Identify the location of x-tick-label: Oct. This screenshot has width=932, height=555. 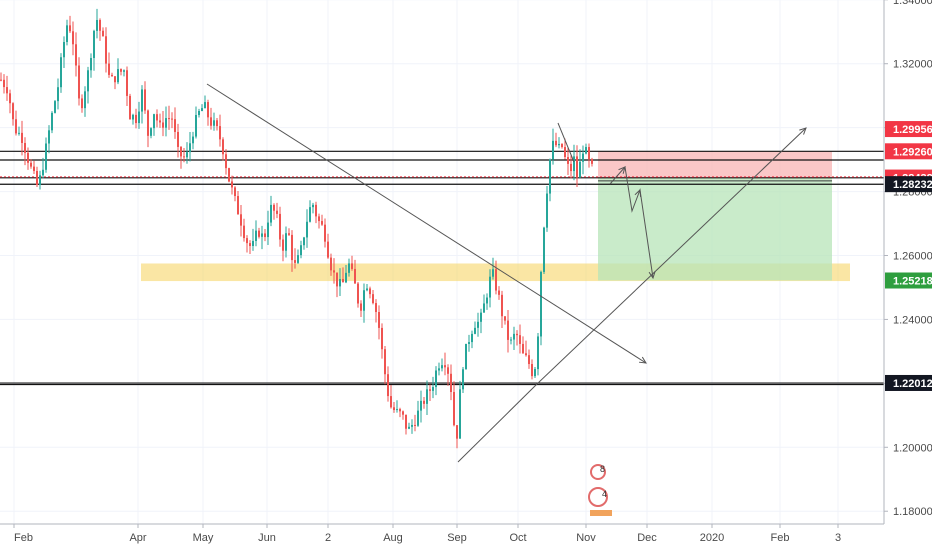
(517, 538).